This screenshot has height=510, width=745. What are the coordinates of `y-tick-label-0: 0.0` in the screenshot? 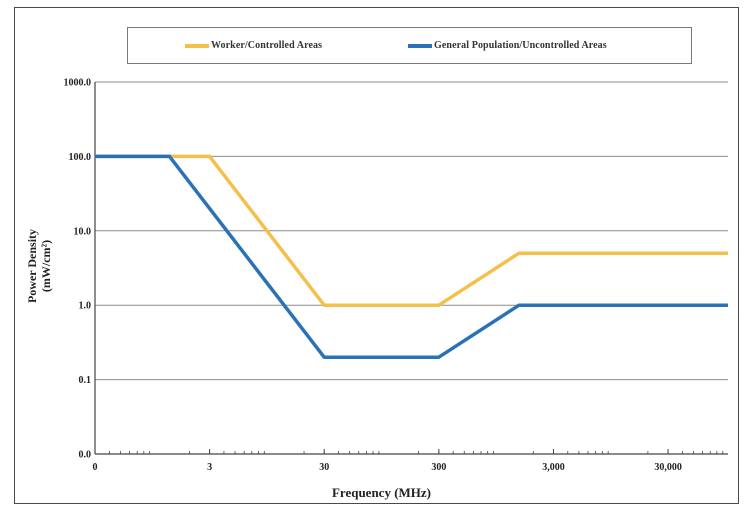 It's located at (85, 455).